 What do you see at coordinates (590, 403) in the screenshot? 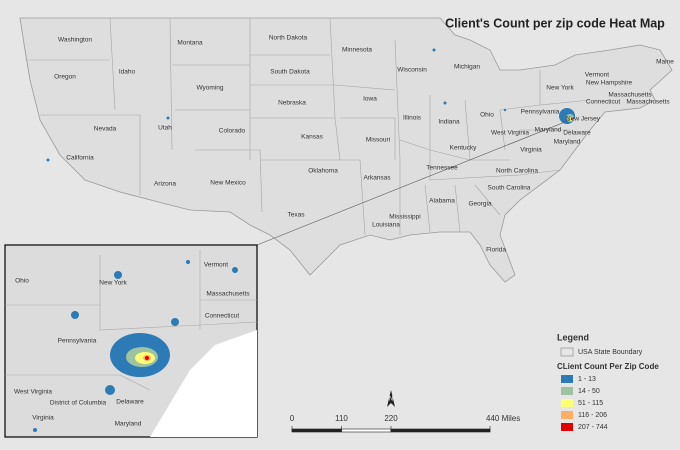
I see `legend-label: 51 - 115` at bounding box center [590, 403].